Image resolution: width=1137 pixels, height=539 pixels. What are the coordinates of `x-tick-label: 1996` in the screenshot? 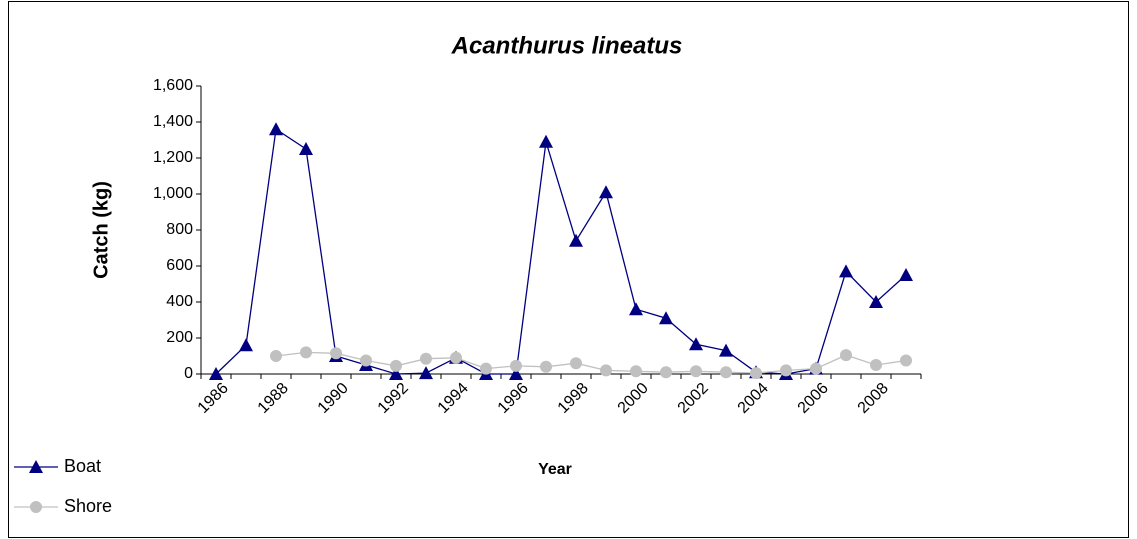 It's located at (513, 398).